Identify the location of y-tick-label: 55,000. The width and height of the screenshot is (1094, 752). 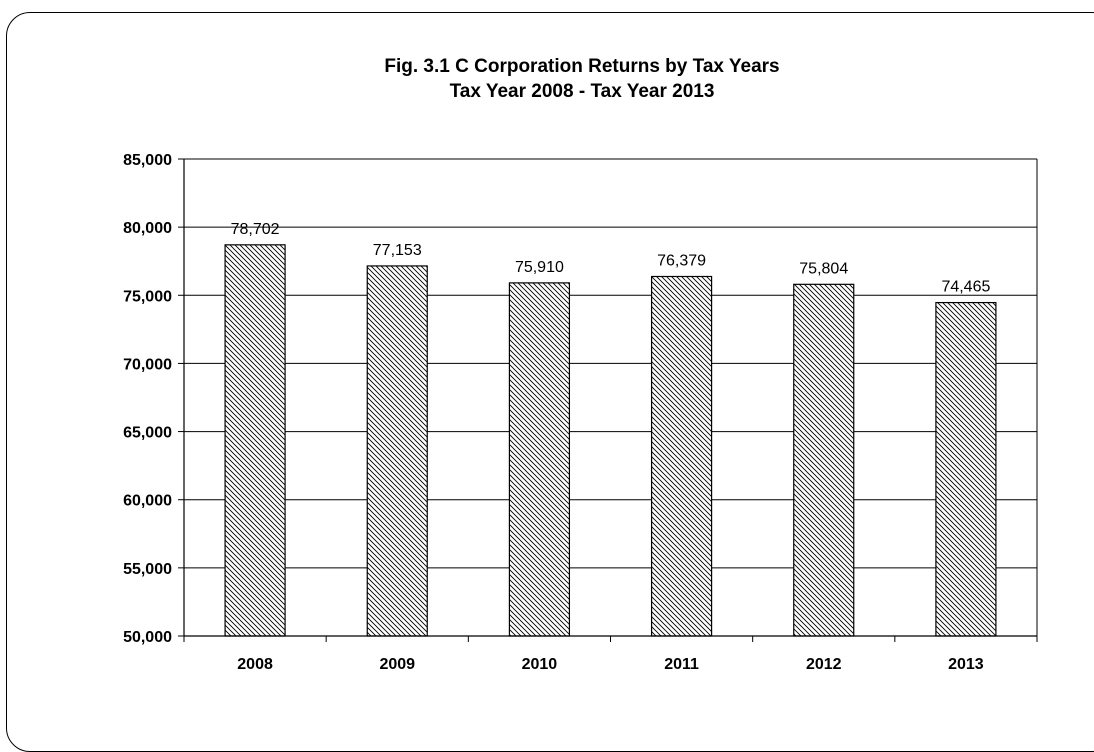
(147, 569).